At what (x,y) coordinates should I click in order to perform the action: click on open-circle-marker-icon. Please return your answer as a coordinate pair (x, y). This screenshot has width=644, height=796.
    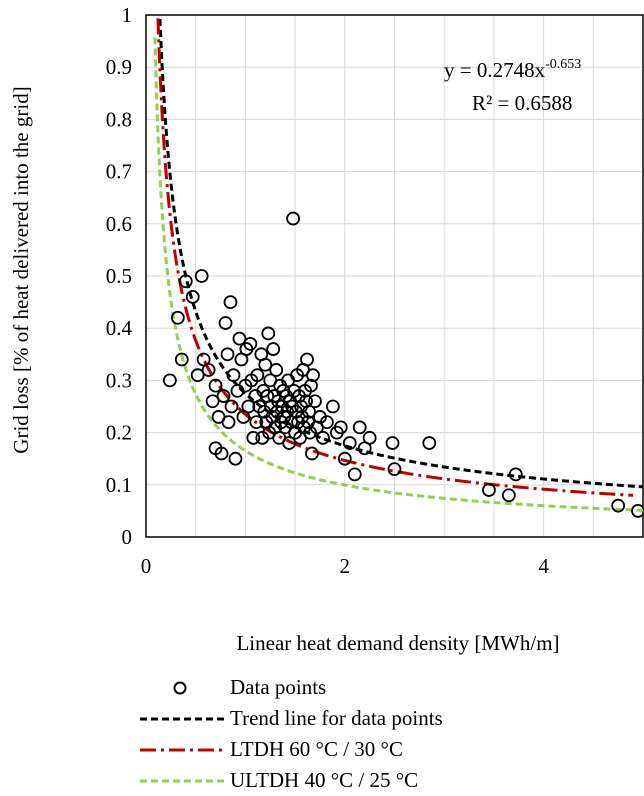
    Looking at the image, I should click on (183, 688).